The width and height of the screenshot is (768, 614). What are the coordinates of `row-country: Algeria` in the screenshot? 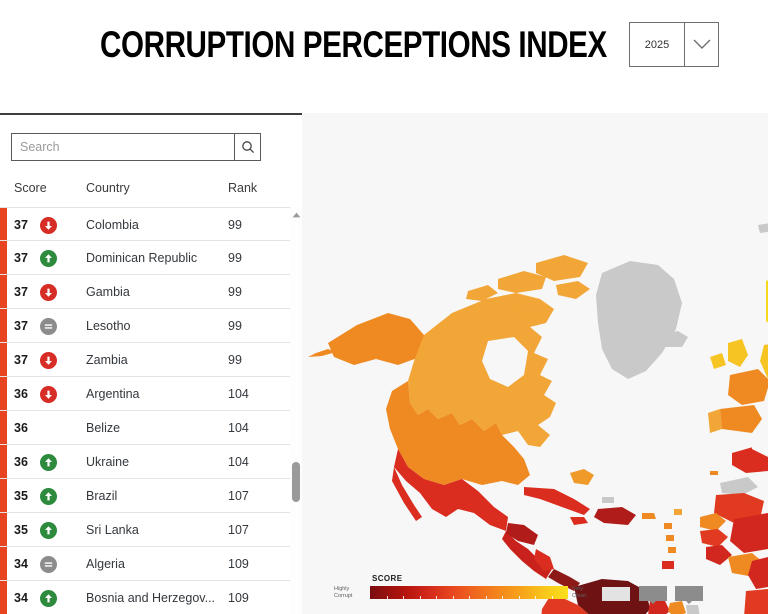 It's located at (105, 564).